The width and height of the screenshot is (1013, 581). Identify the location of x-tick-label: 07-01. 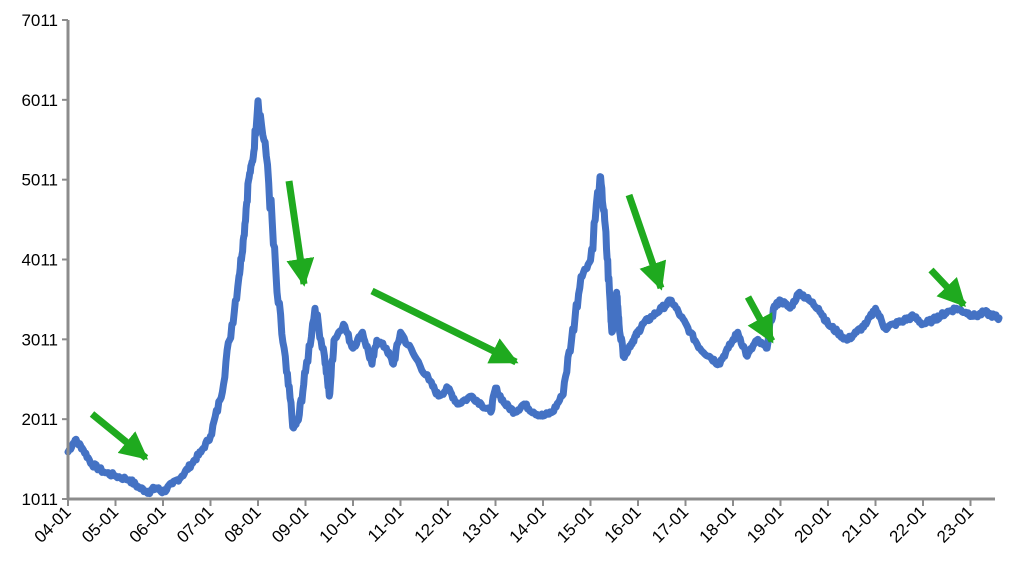
(195, 524).